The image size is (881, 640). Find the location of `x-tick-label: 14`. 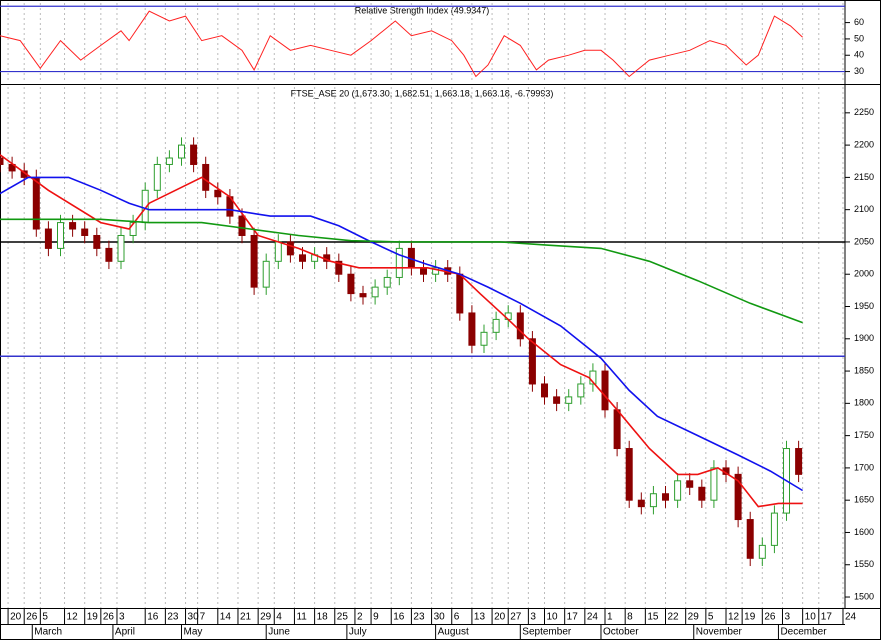

x-tick-label: 14 is located at coordinates (226, 617).